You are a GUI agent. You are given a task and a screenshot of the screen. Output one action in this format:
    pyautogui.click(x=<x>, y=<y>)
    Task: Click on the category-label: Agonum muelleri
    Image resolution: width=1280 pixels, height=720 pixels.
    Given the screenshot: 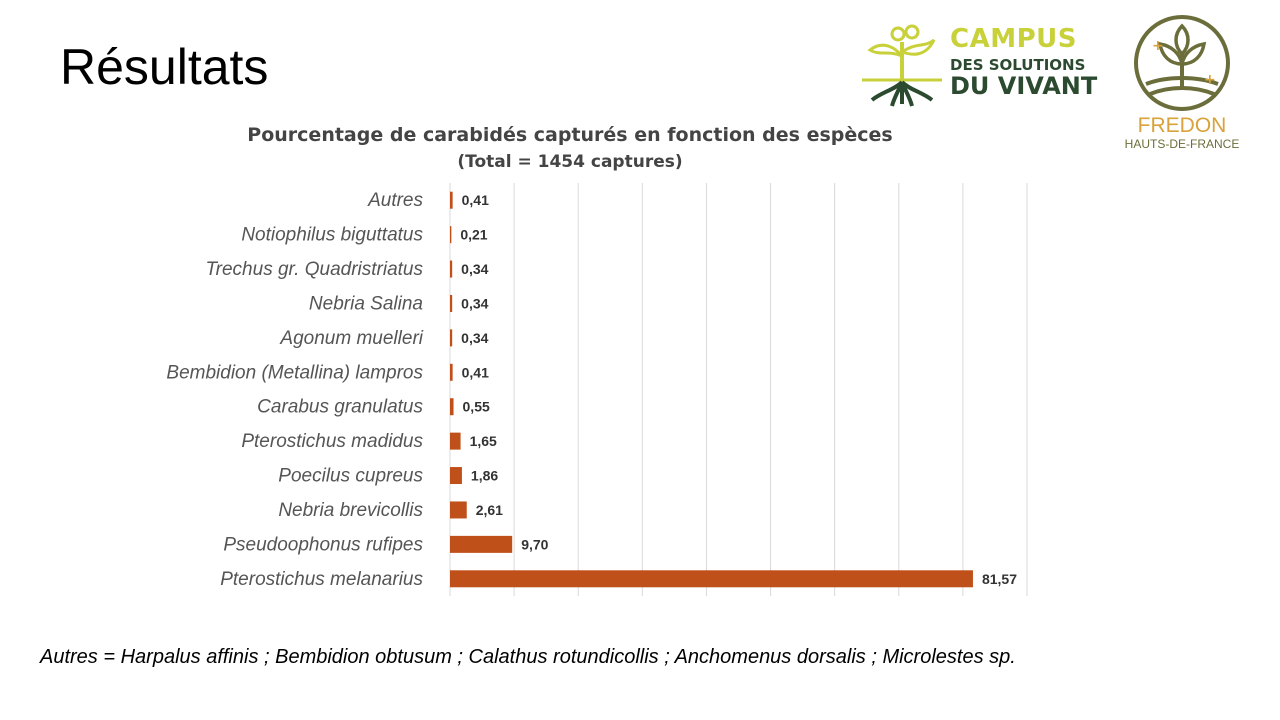 What is the action you would take?
    pyautogui.click(x=351, y=338)
    